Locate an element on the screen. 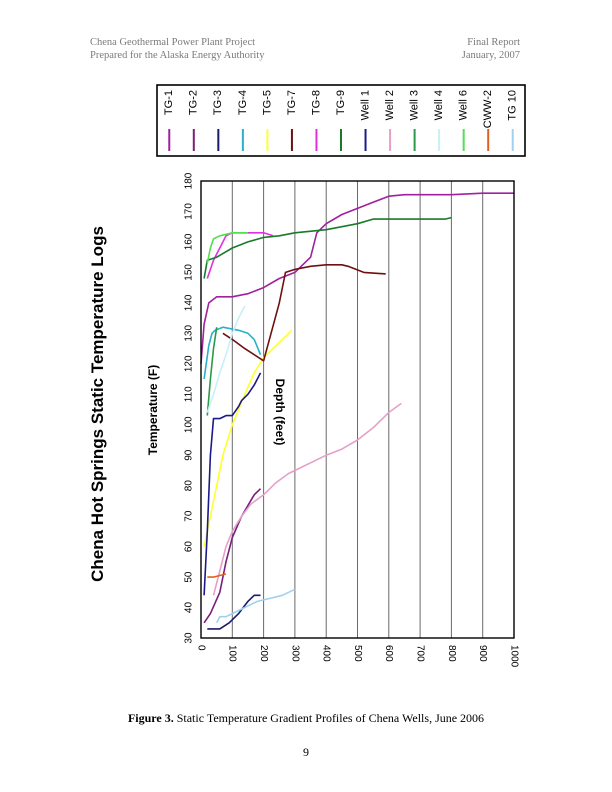  x-tick-label: 300 is located at coordinates (294, 653).